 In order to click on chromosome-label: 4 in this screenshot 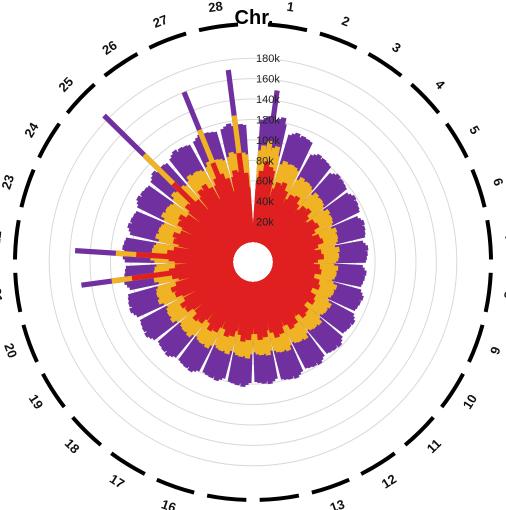, I will do `click(440, 85)`.